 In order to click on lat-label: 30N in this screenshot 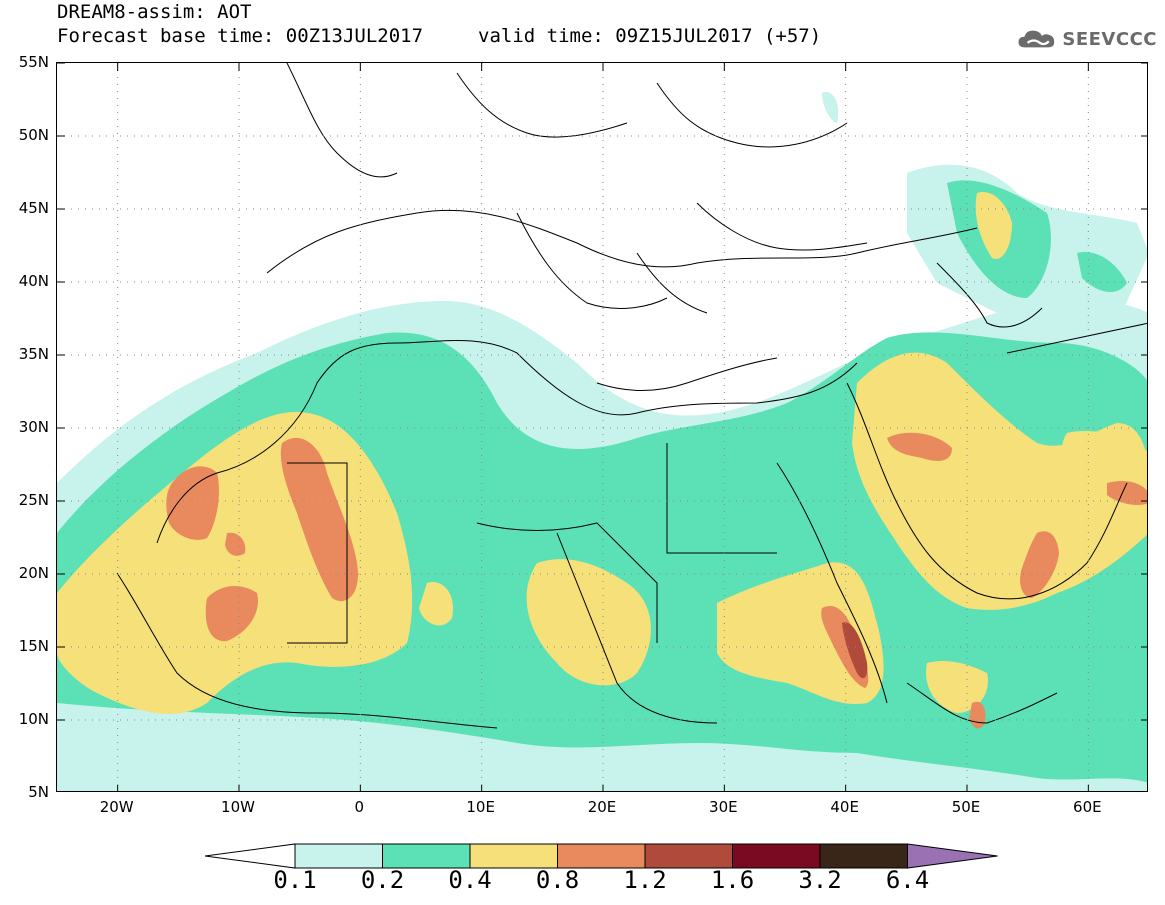, I will do `click(33, 427)`.